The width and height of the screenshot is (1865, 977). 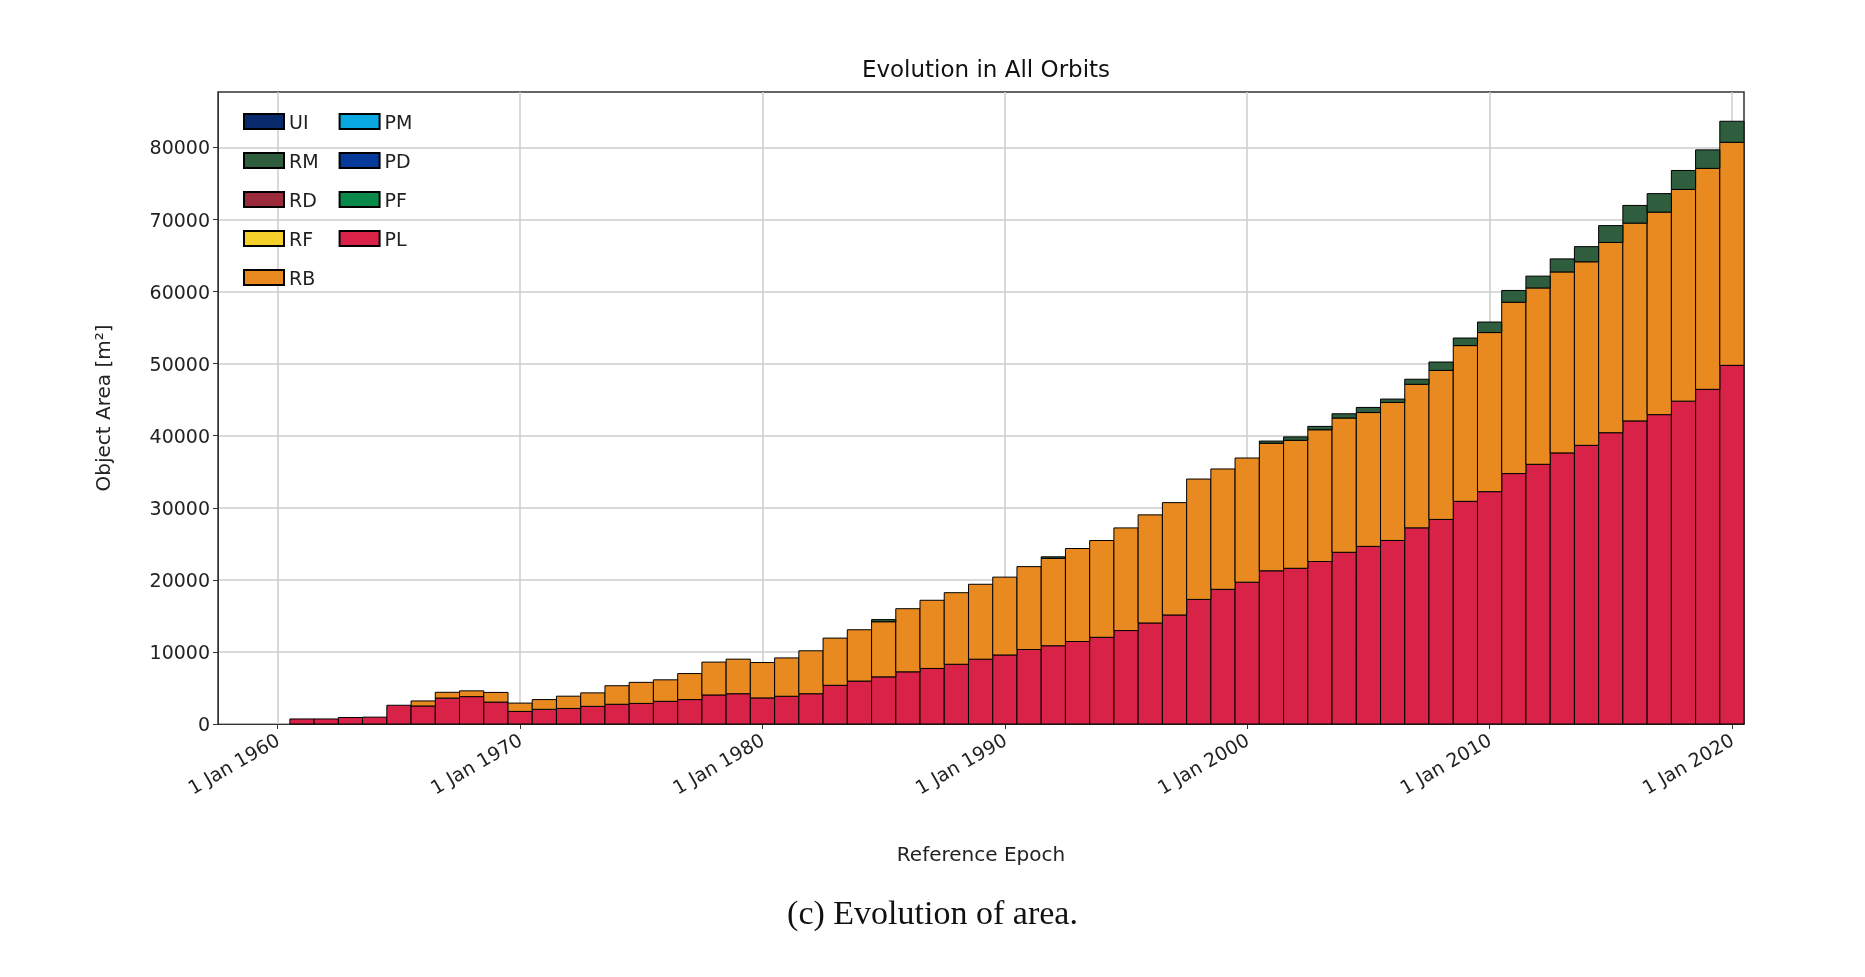 I want to click on legend-label: RD, so click(x=303, y=199).